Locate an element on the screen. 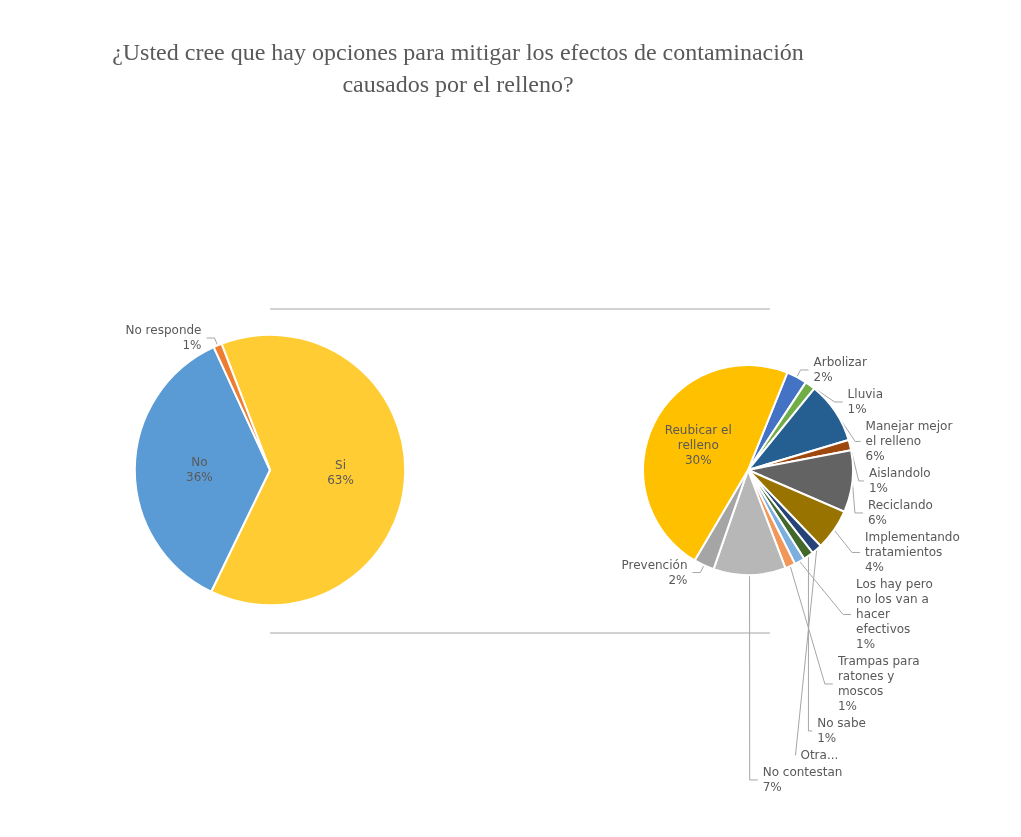 The image size is (1021, 837). data-label: 63% is located at coordinates (340, 480).